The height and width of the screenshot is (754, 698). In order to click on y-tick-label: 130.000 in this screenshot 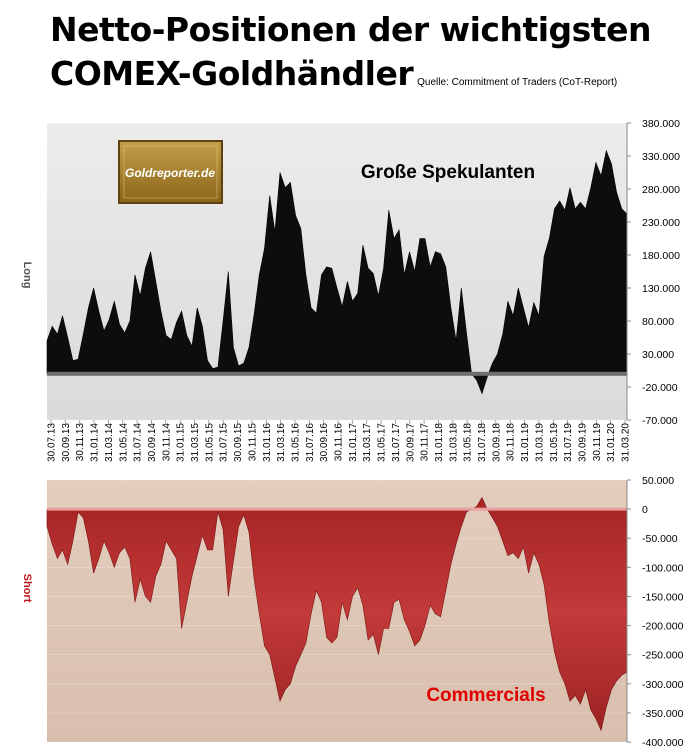, I will do `click(661, 289)`.